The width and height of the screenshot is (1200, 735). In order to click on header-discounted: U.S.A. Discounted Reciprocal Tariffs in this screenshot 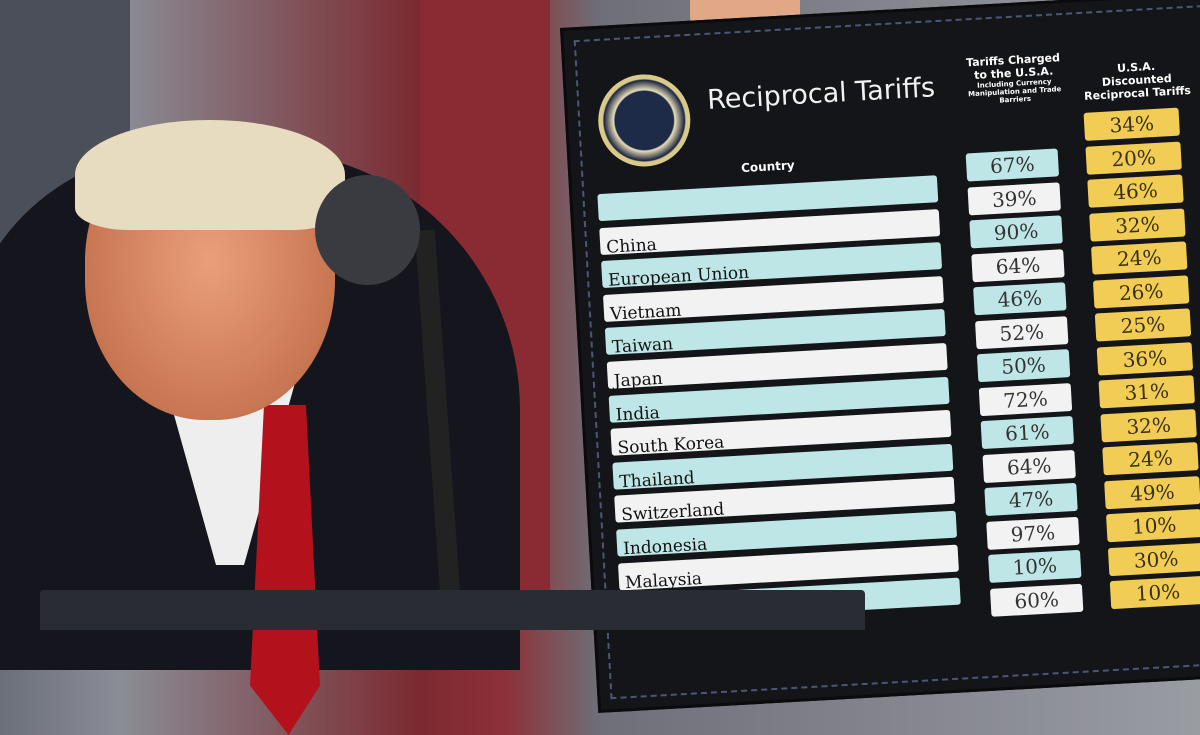, I will do `click(1137, 81)`.